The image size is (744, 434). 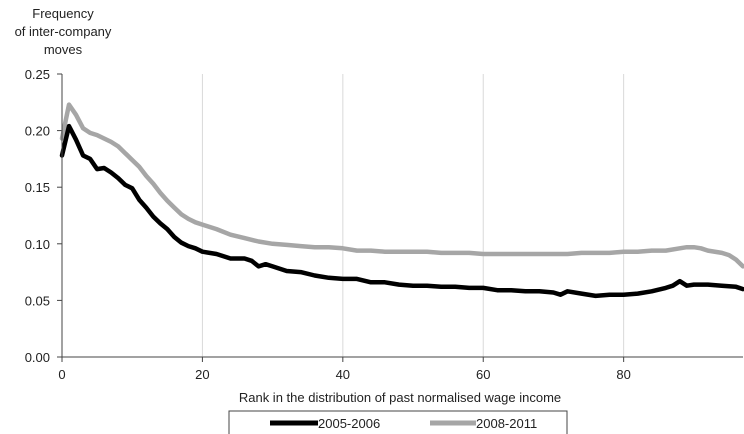 I want to click on x-axis-ticks: 0 20 40 60 80, so click(x=344, y=369).